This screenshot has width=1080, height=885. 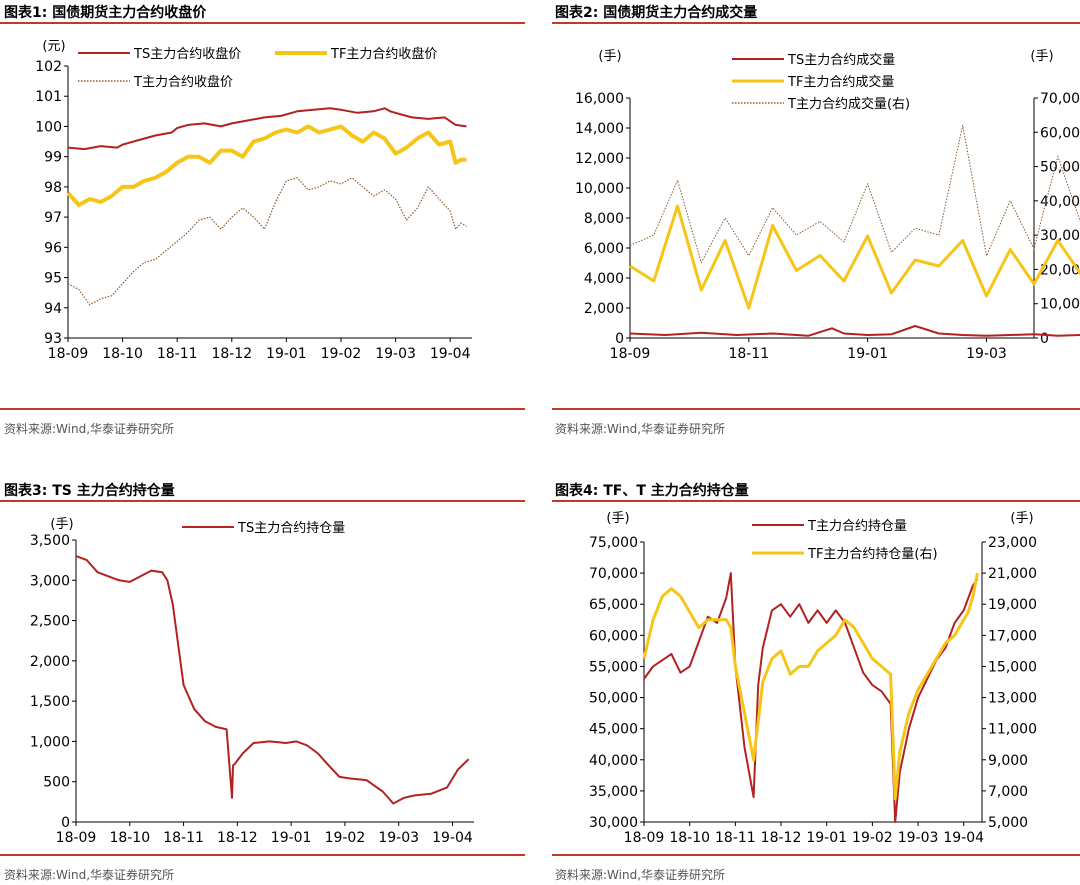 I want to click on y2-tick-label: 5,000, so click(x=1008, y=823).